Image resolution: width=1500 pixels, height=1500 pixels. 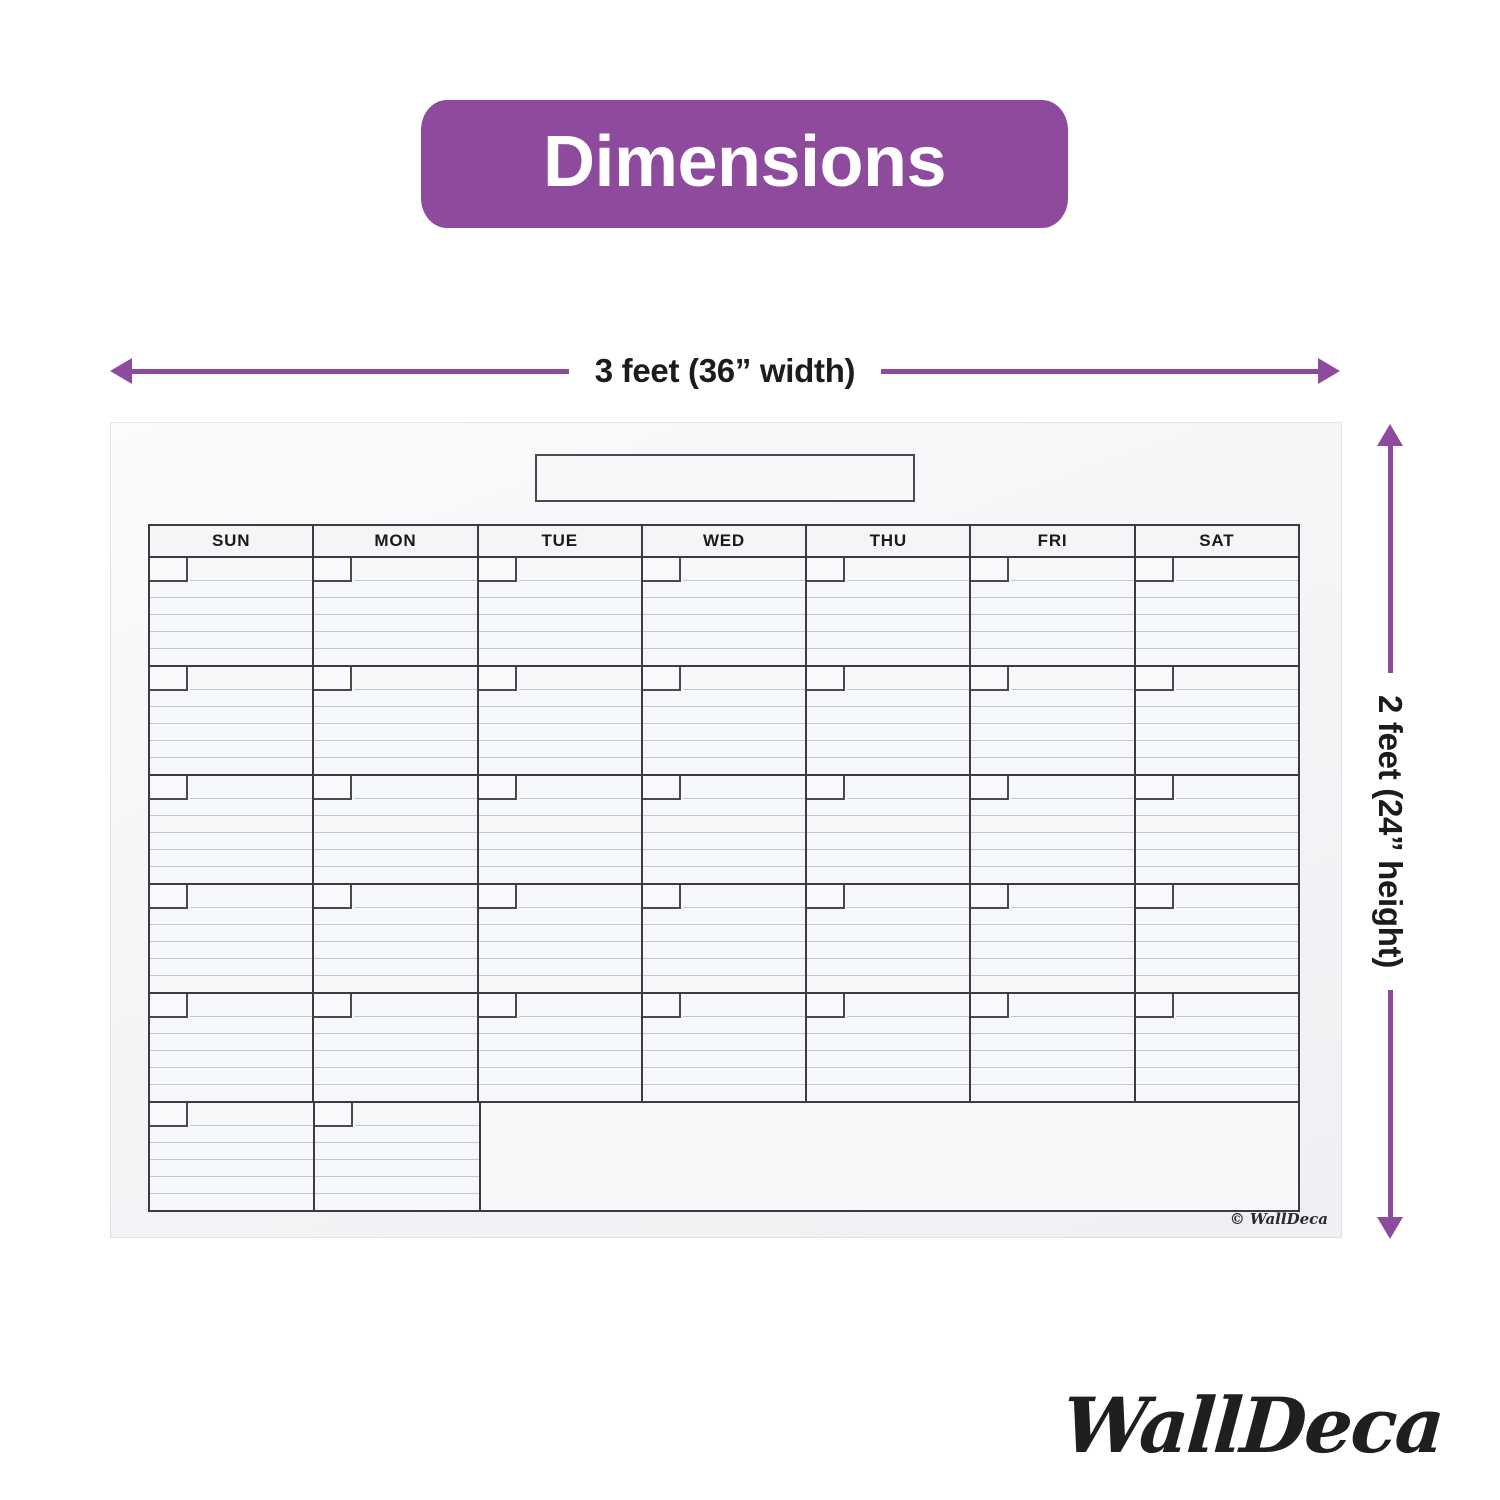 What do you see at coordinates (1100, 371) in the screenshot?
I see `width-arrow-line-right` at bounding box center [1100, 371].